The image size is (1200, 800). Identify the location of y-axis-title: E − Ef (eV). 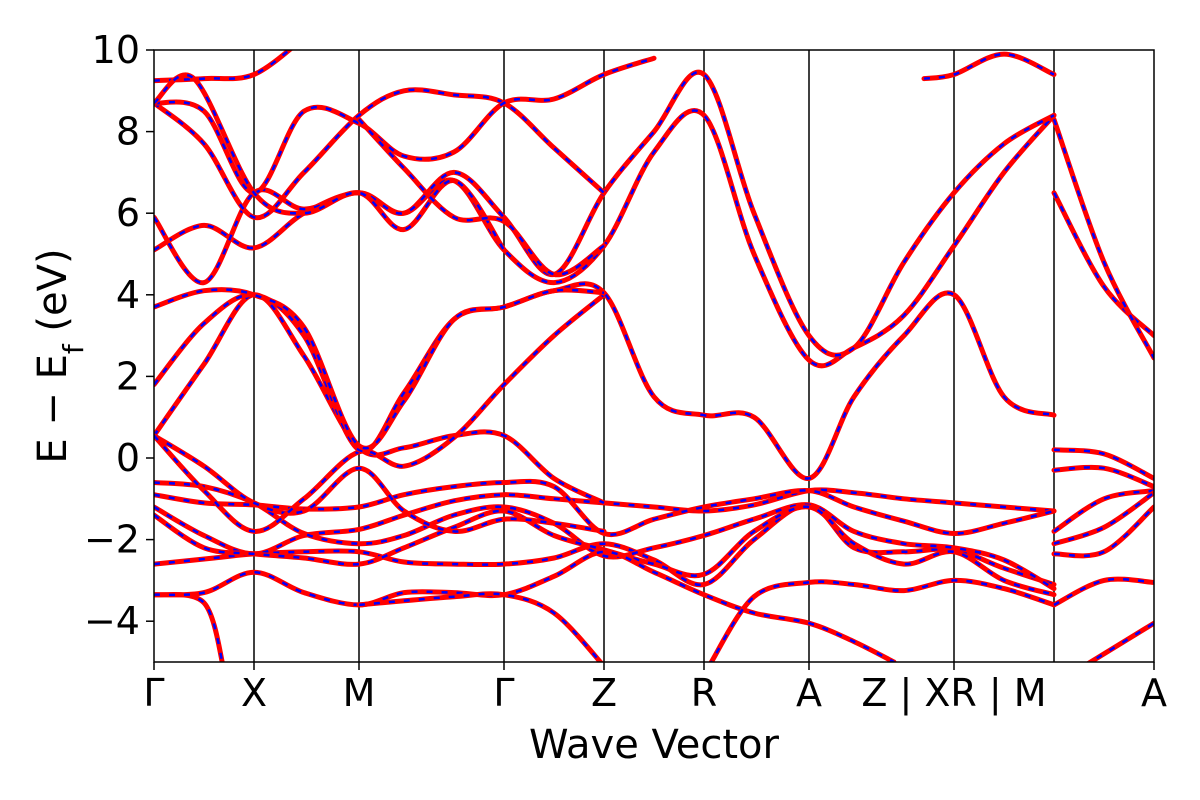
(60, 355).